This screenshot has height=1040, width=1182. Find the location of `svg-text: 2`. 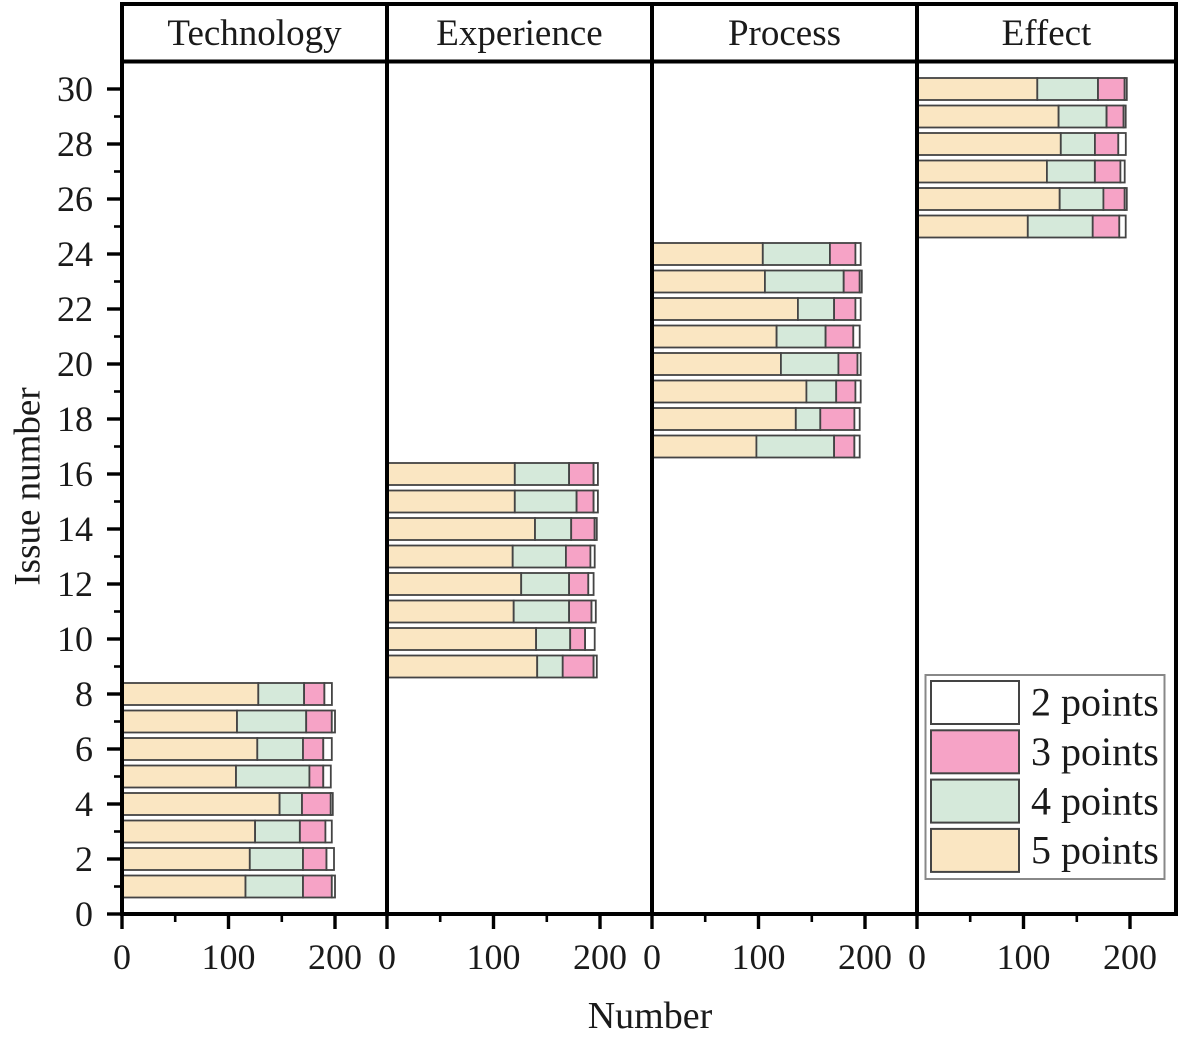

svg-text: 2 is located at coordinates (84, 859).